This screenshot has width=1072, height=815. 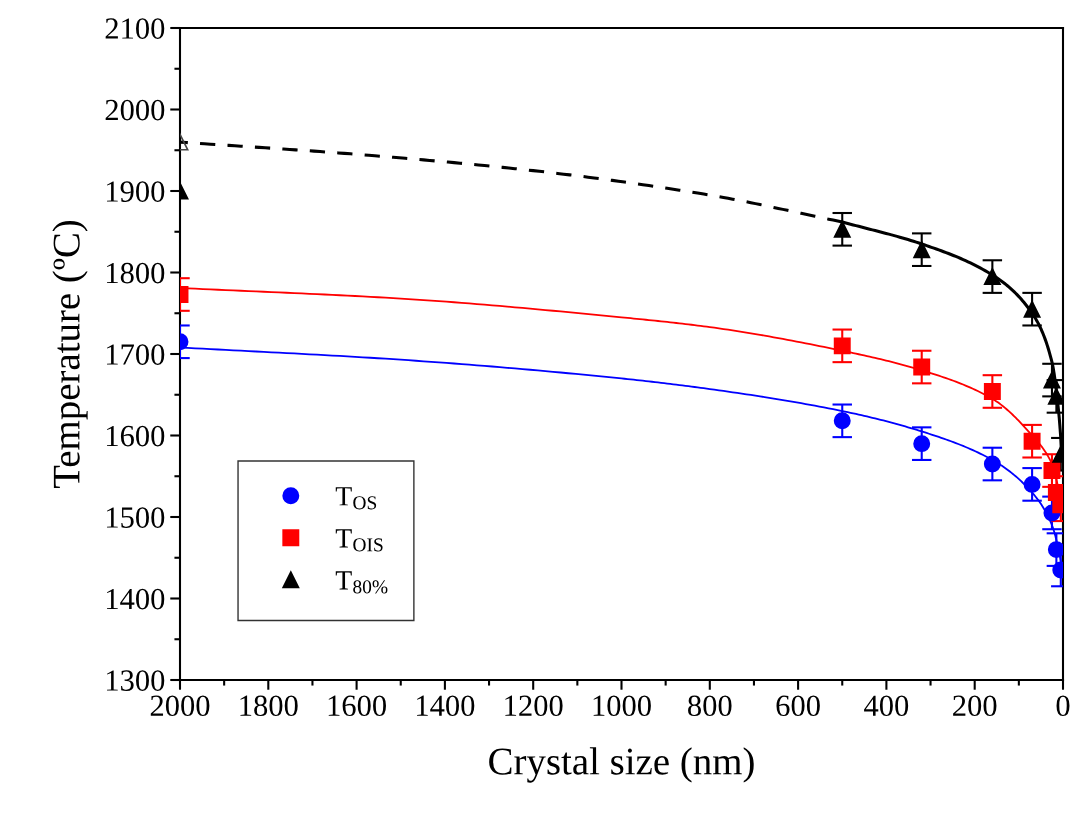 What do you see at coordinates (886, 706) in the screenshot?
I see `x-tick-label: 400` at bounding box center [886, 706].